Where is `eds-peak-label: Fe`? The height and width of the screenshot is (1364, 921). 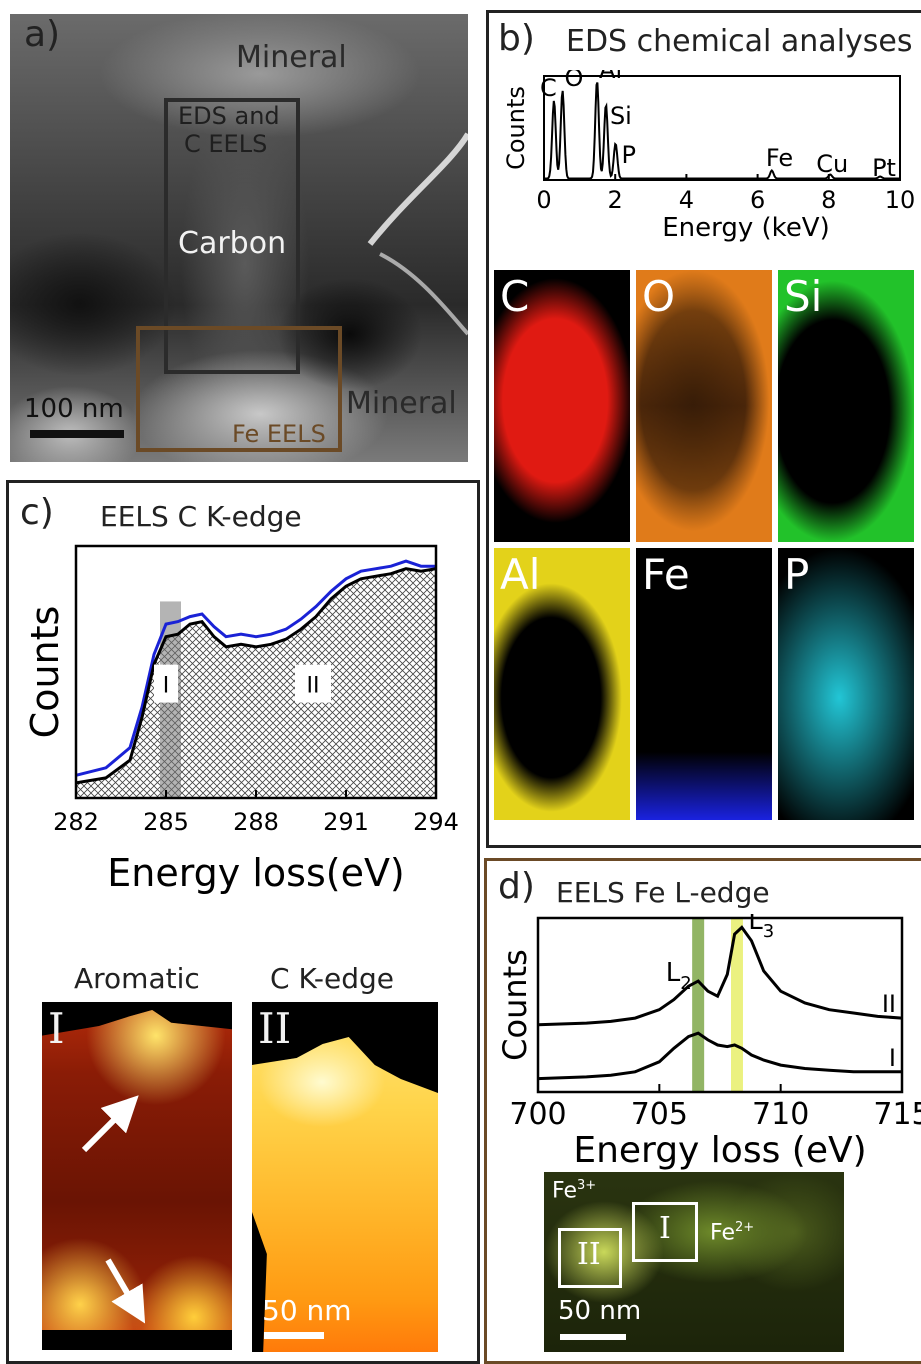 eds-peak-label: Fe is located at coordinates (779, 158).